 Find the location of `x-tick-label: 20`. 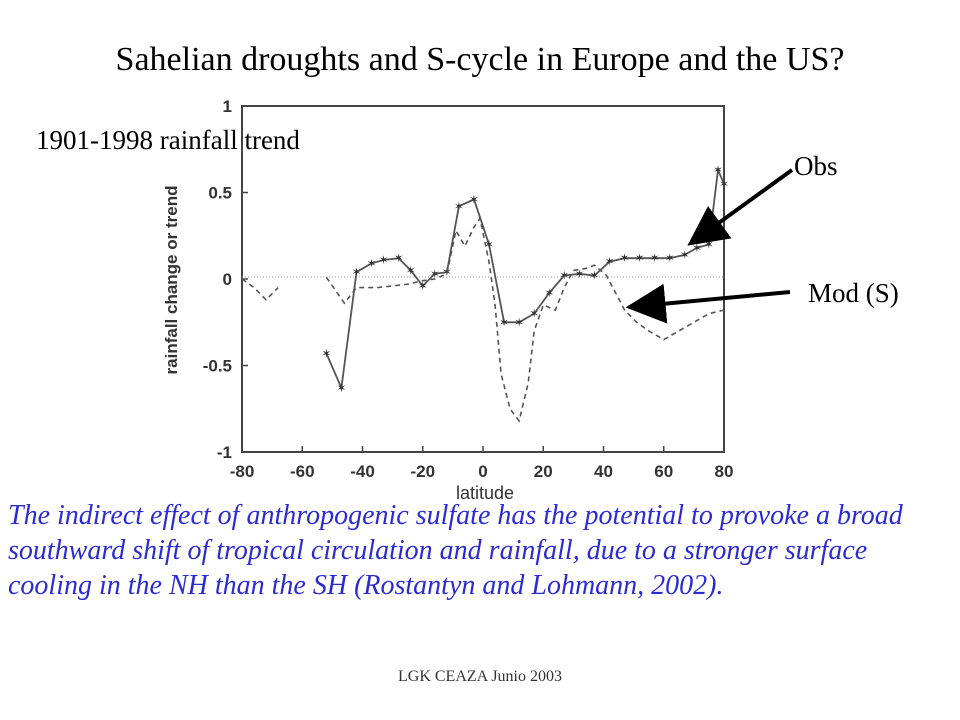

x-tick-label: 20 is located at coordinates (543, 471).